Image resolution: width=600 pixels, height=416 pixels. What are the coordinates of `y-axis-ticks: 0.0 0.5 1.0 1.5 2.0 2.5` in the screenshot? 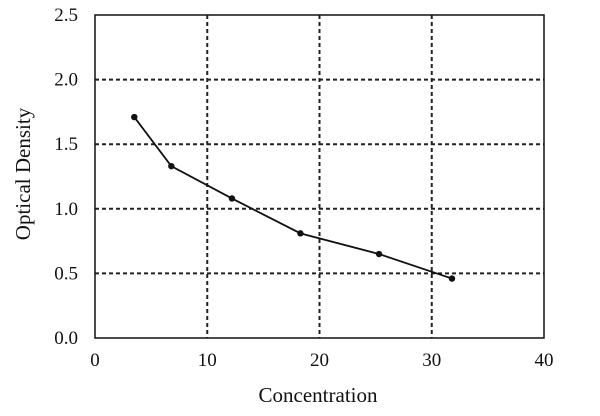 It's located at (66, 177).